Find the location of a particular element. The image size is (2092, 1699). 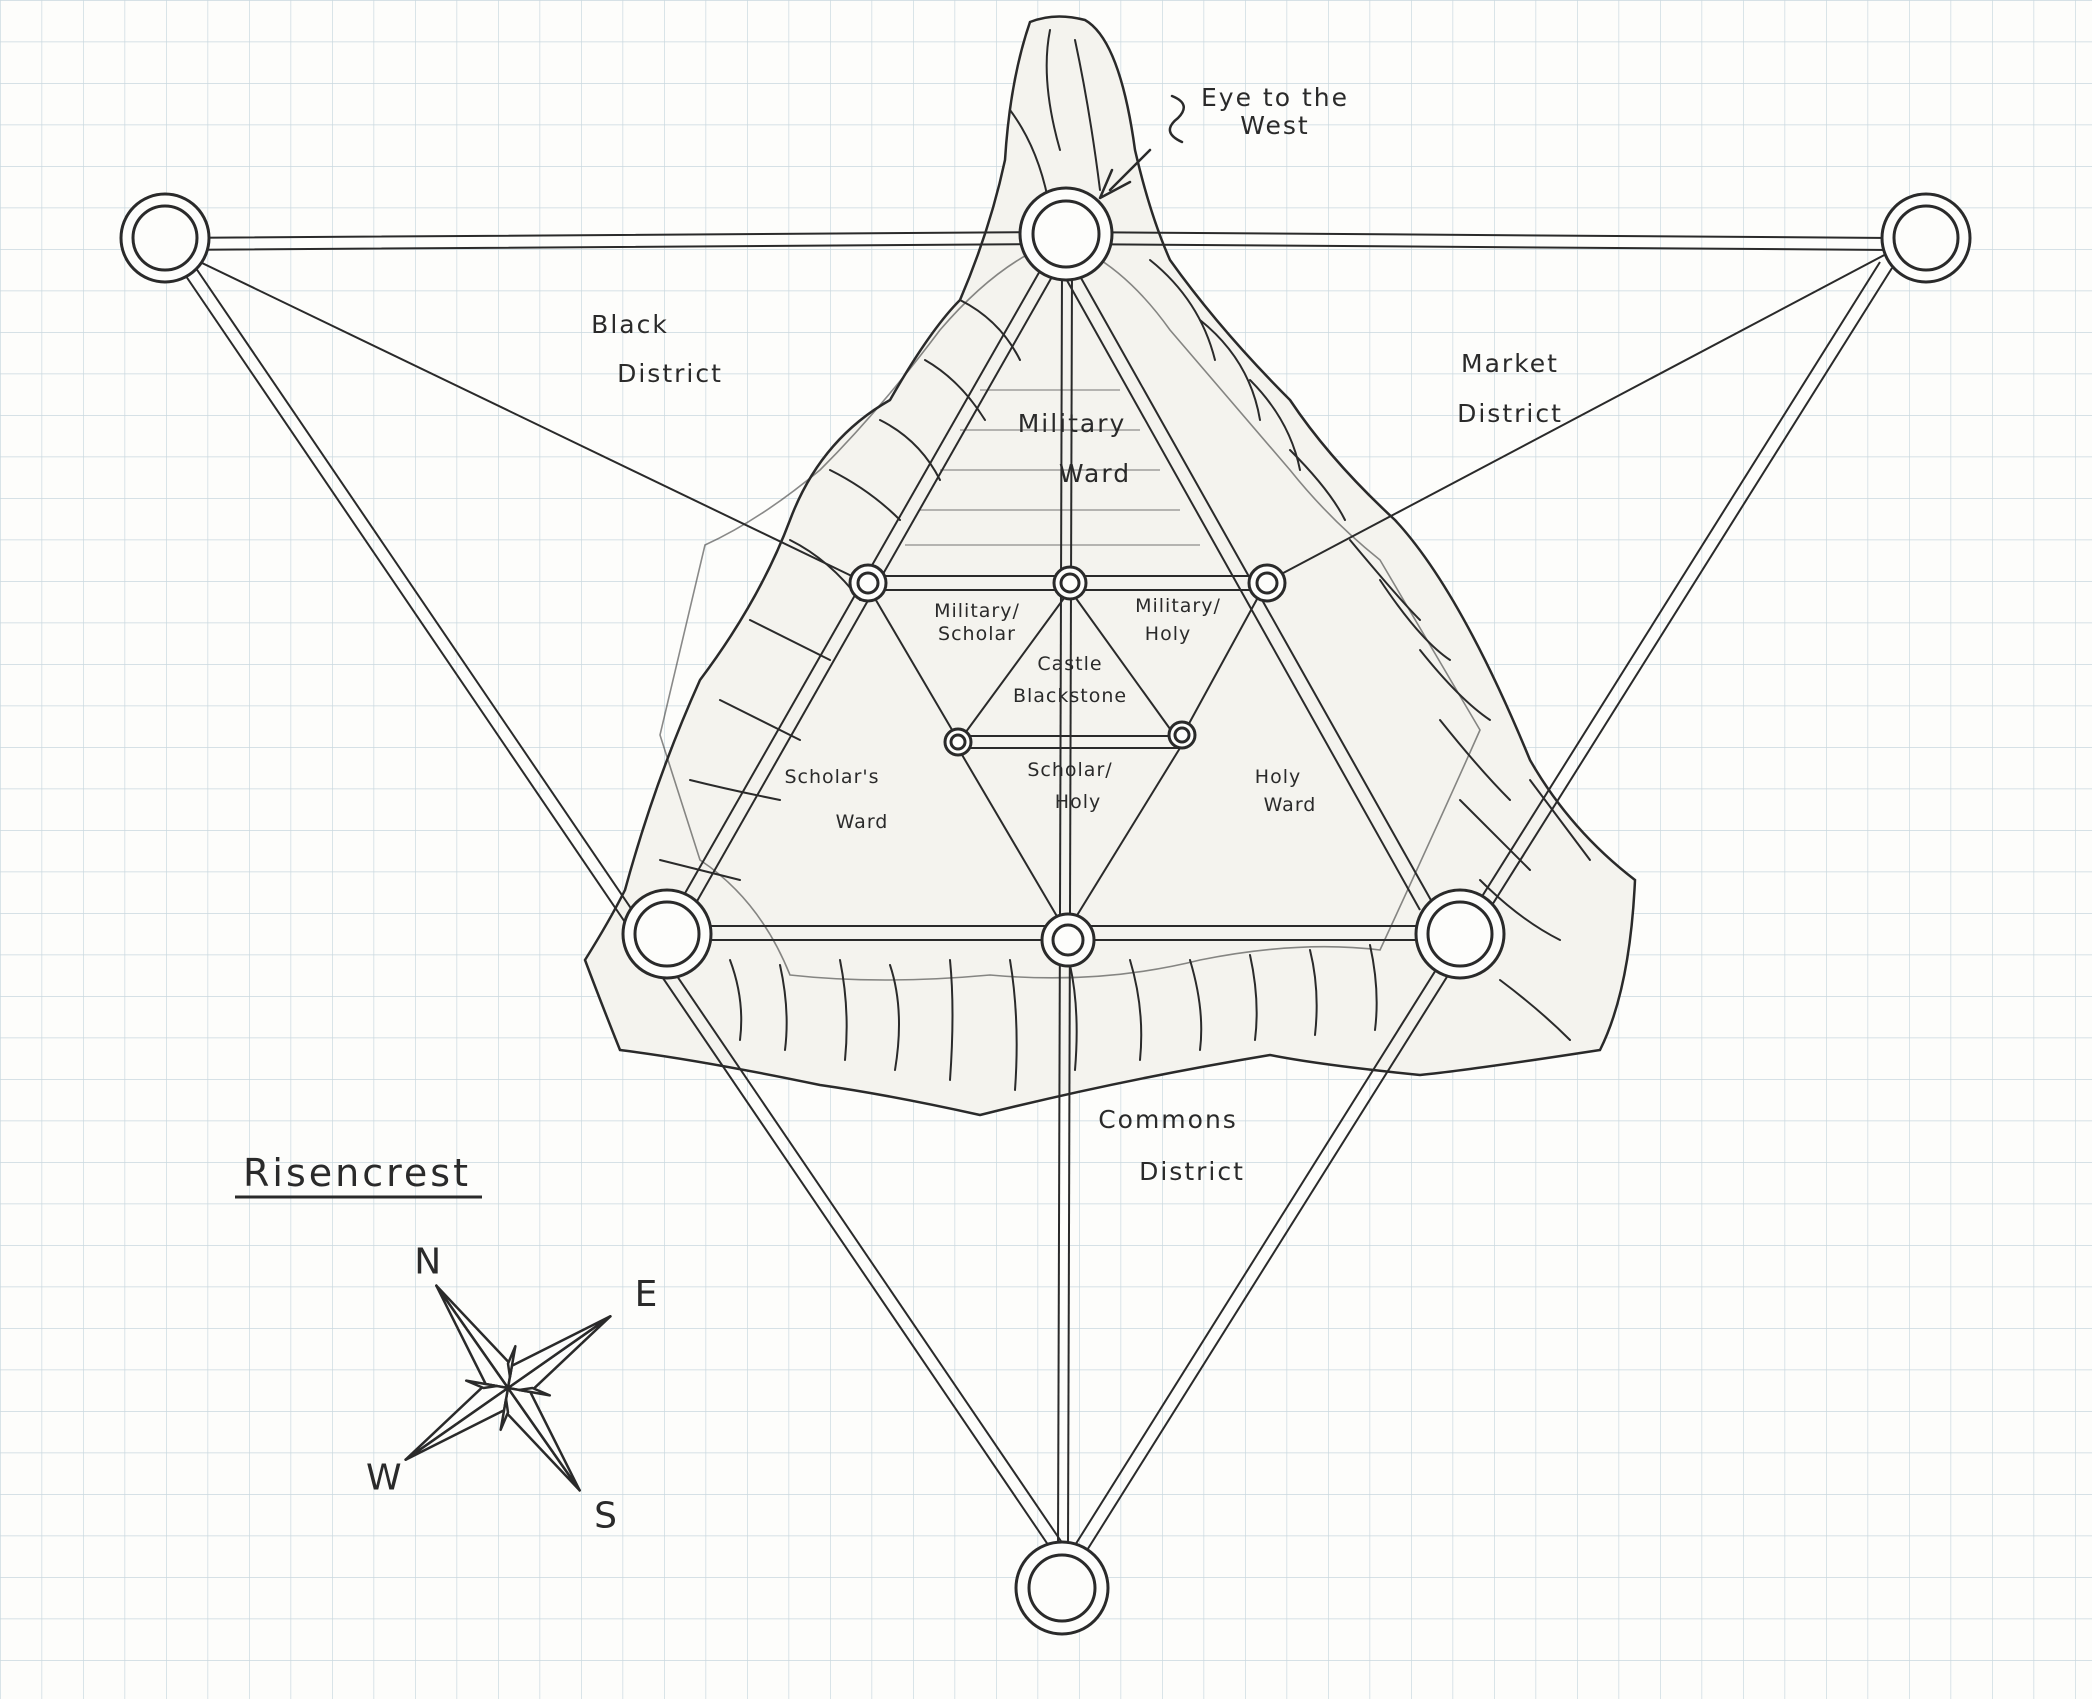

svg-text: Black is located at coordinates (630, 324).